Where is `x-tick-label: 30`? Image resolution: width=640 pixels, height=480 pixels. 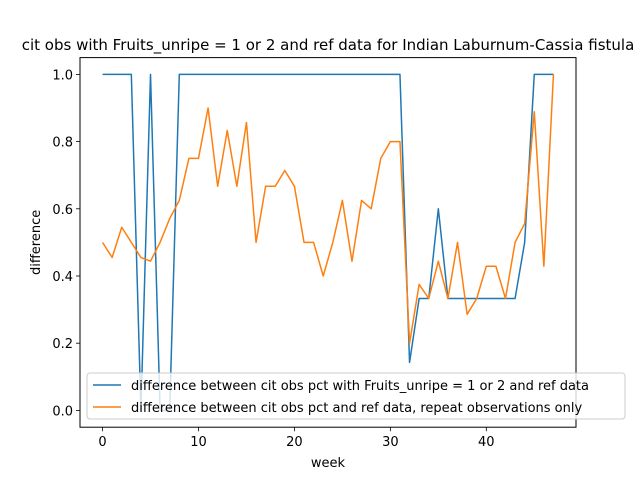 x-tick-label: 30 is located at coordinates (390, 442).